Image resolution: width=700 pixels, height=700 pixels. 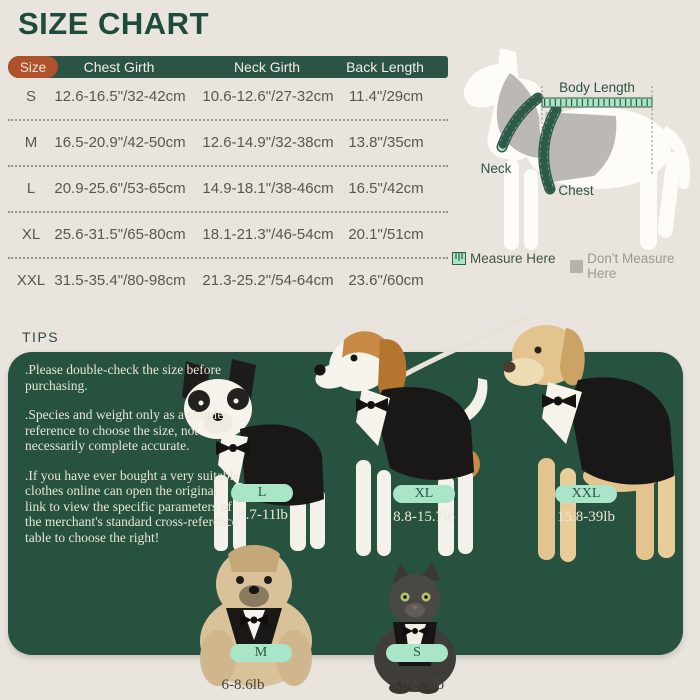 I want to click on weight-label-l: 8.7-11lb, so click(x=263, y=515).